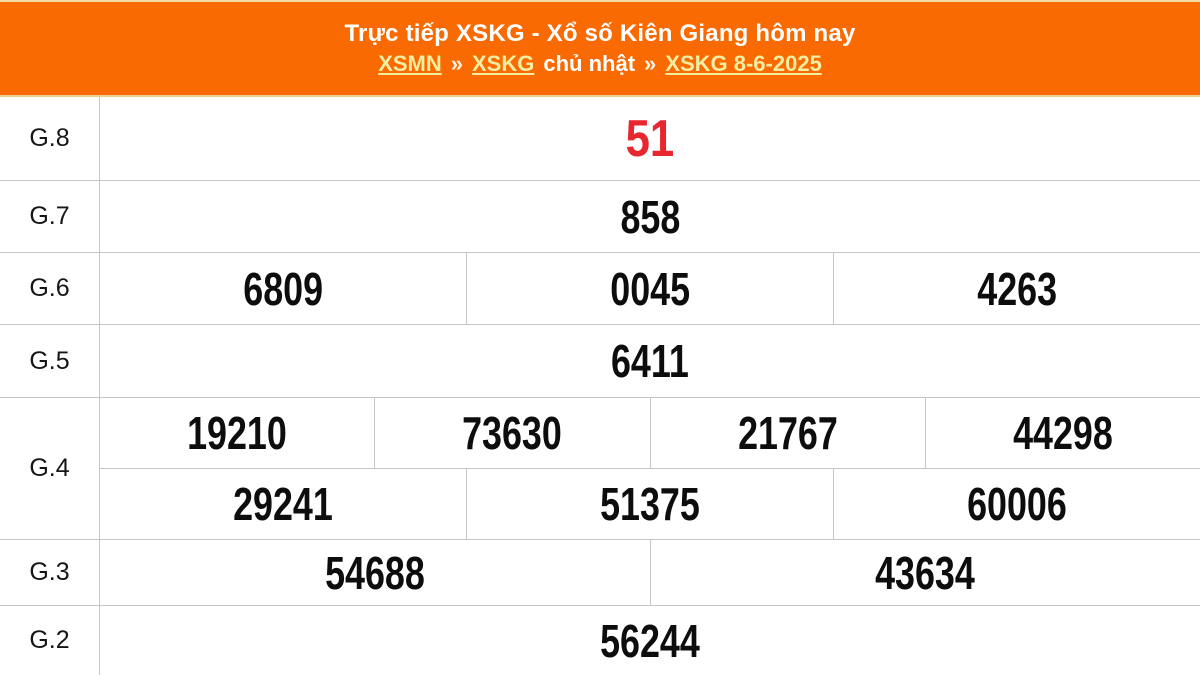 Image resolution: width=1200 pixels, height=675 pixels. I want to click on prize-cell: 43634, so click(924, 572).